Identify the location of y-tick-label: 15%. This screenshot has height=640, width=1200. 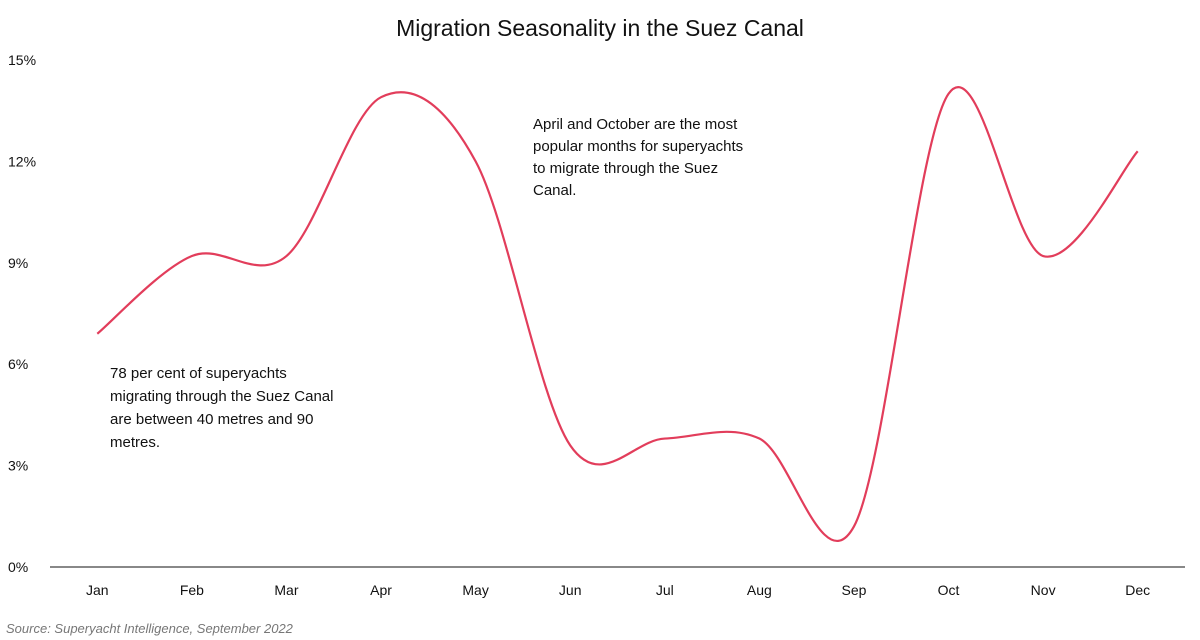
(22, 60).